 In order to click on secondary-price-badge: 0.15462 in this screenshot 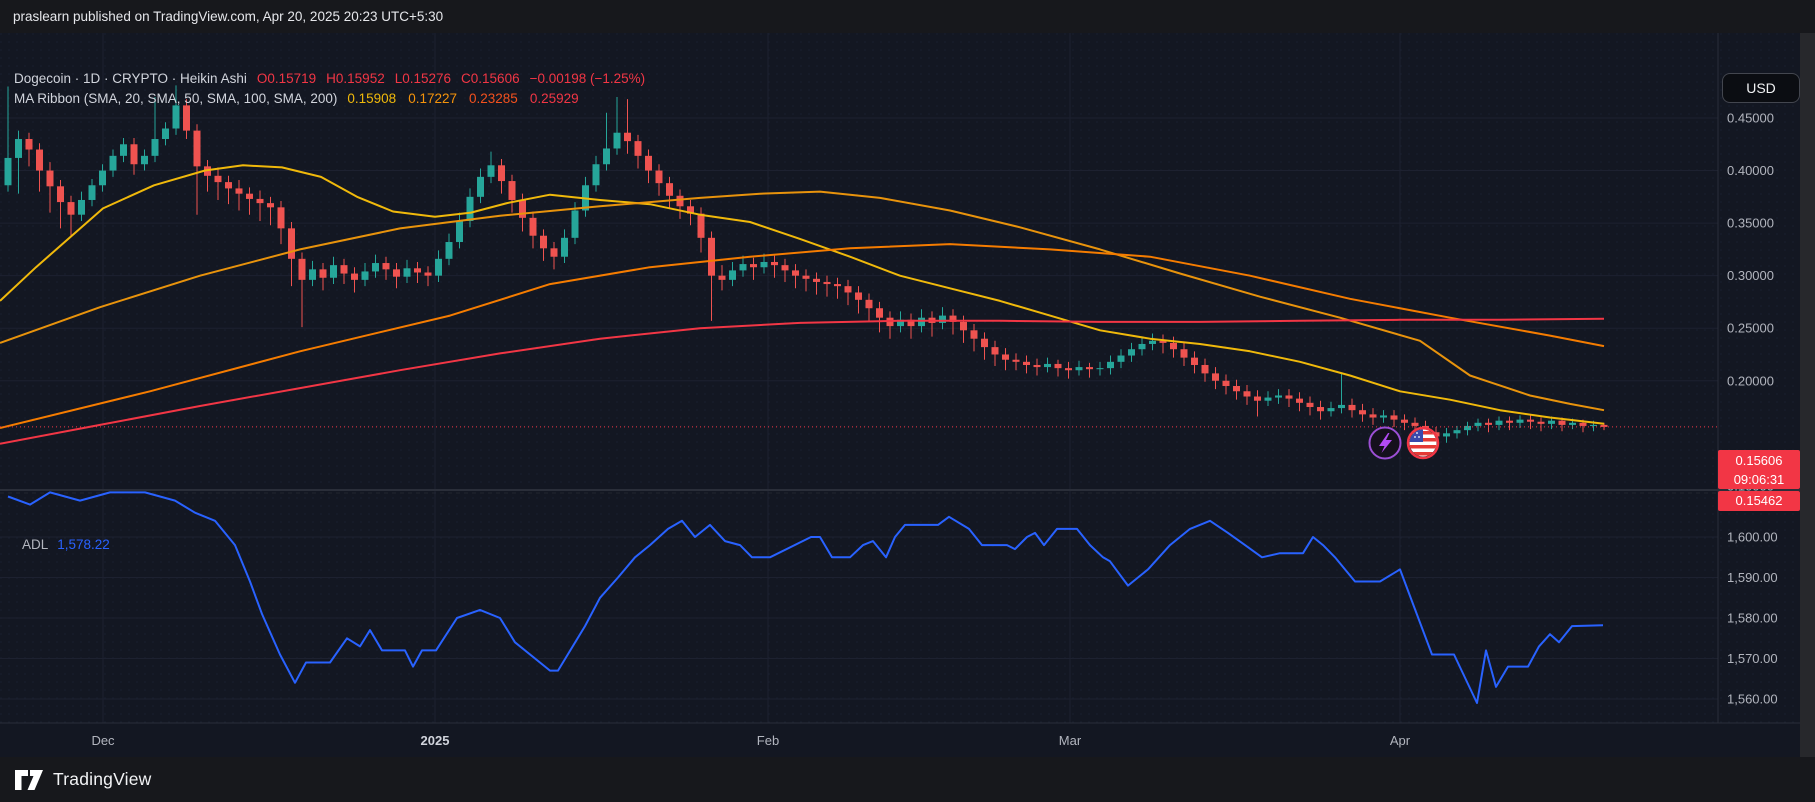, I will do `click(1759, 501)`.